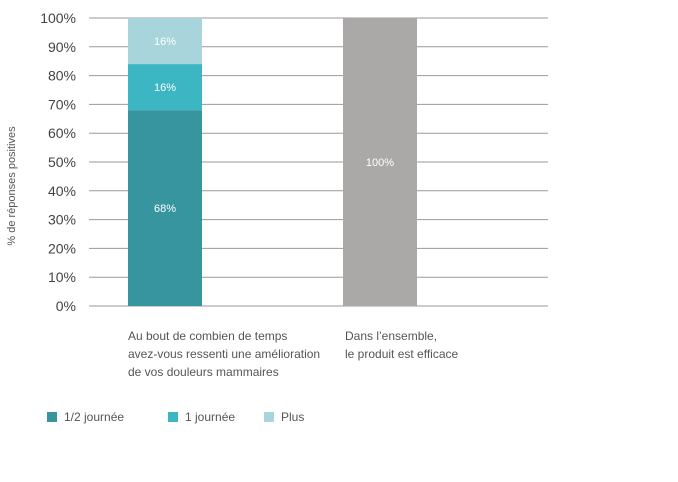 This screenshot has width=678, height=482. Describe the element at coordinates (66, 306) in the screenshot. I see `y-tick-label: 0%` at that location.